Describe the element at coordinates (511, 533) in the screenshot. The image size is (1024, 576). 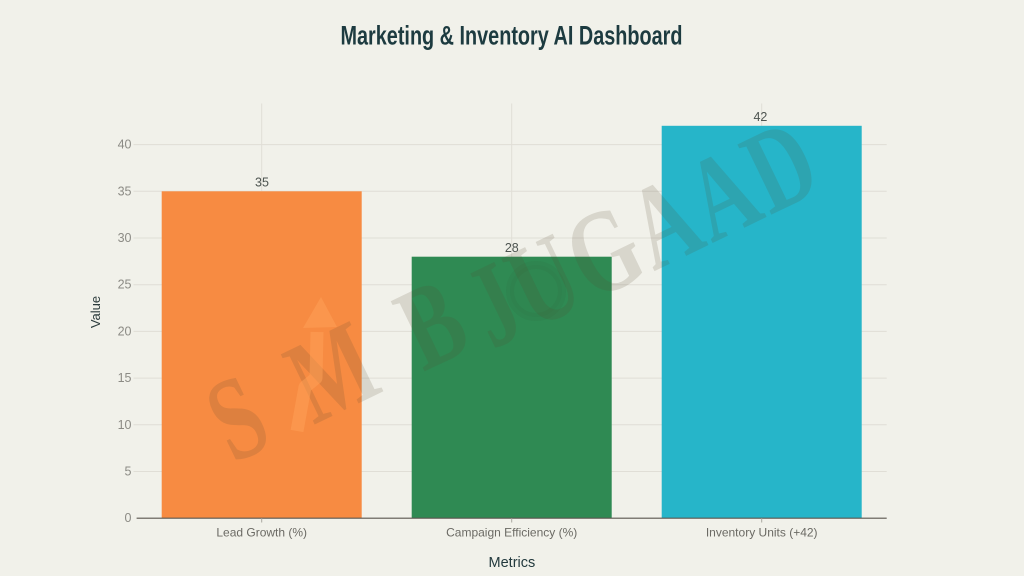
I see `svg-text: Campaign Efficiency (%)` at that location.